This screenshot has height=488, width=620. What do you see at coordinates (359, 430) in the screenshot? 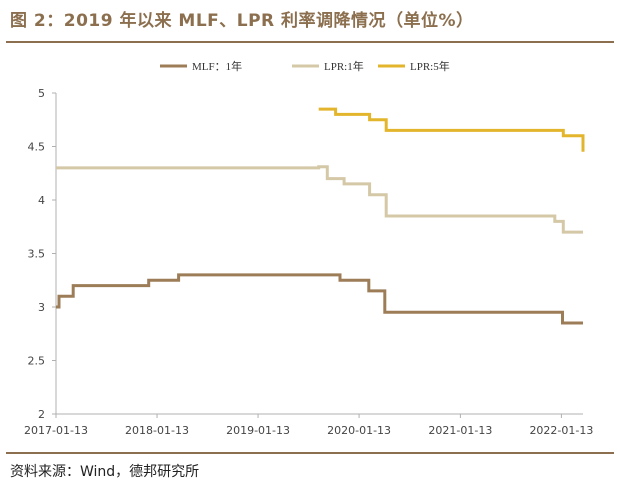
I see `x-tick-label: 2020-01-13` at bounding box center [359, 430].